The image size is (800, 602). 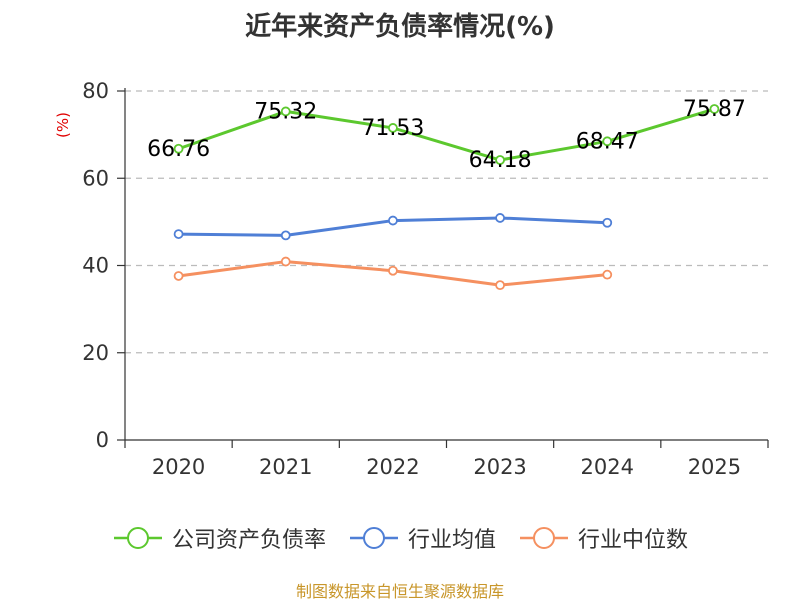 What do you see at coordinates (95, 353) in the screenshot?
I see `y-tick-label: 20` at bounding box center [95, 353].